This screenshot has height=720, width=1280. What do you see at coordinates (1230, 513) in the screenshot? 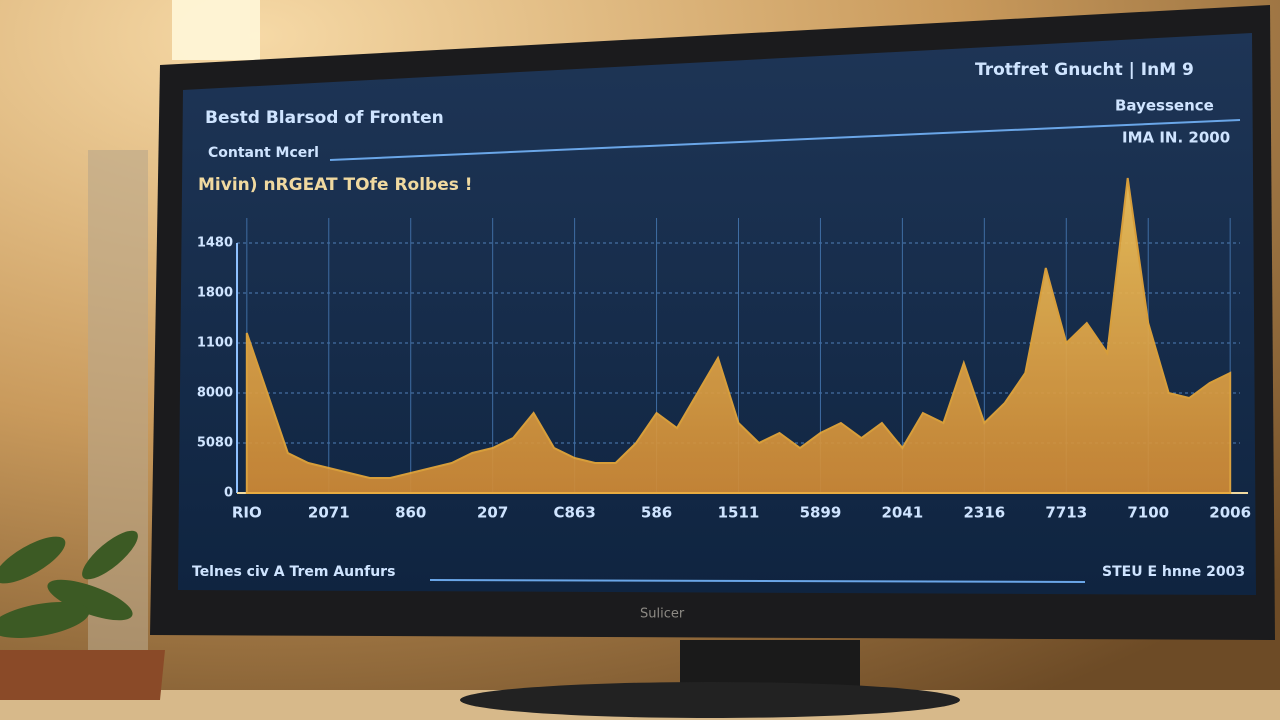
I see `x-tick-label: 2006` at bounding box center [1230, 513].